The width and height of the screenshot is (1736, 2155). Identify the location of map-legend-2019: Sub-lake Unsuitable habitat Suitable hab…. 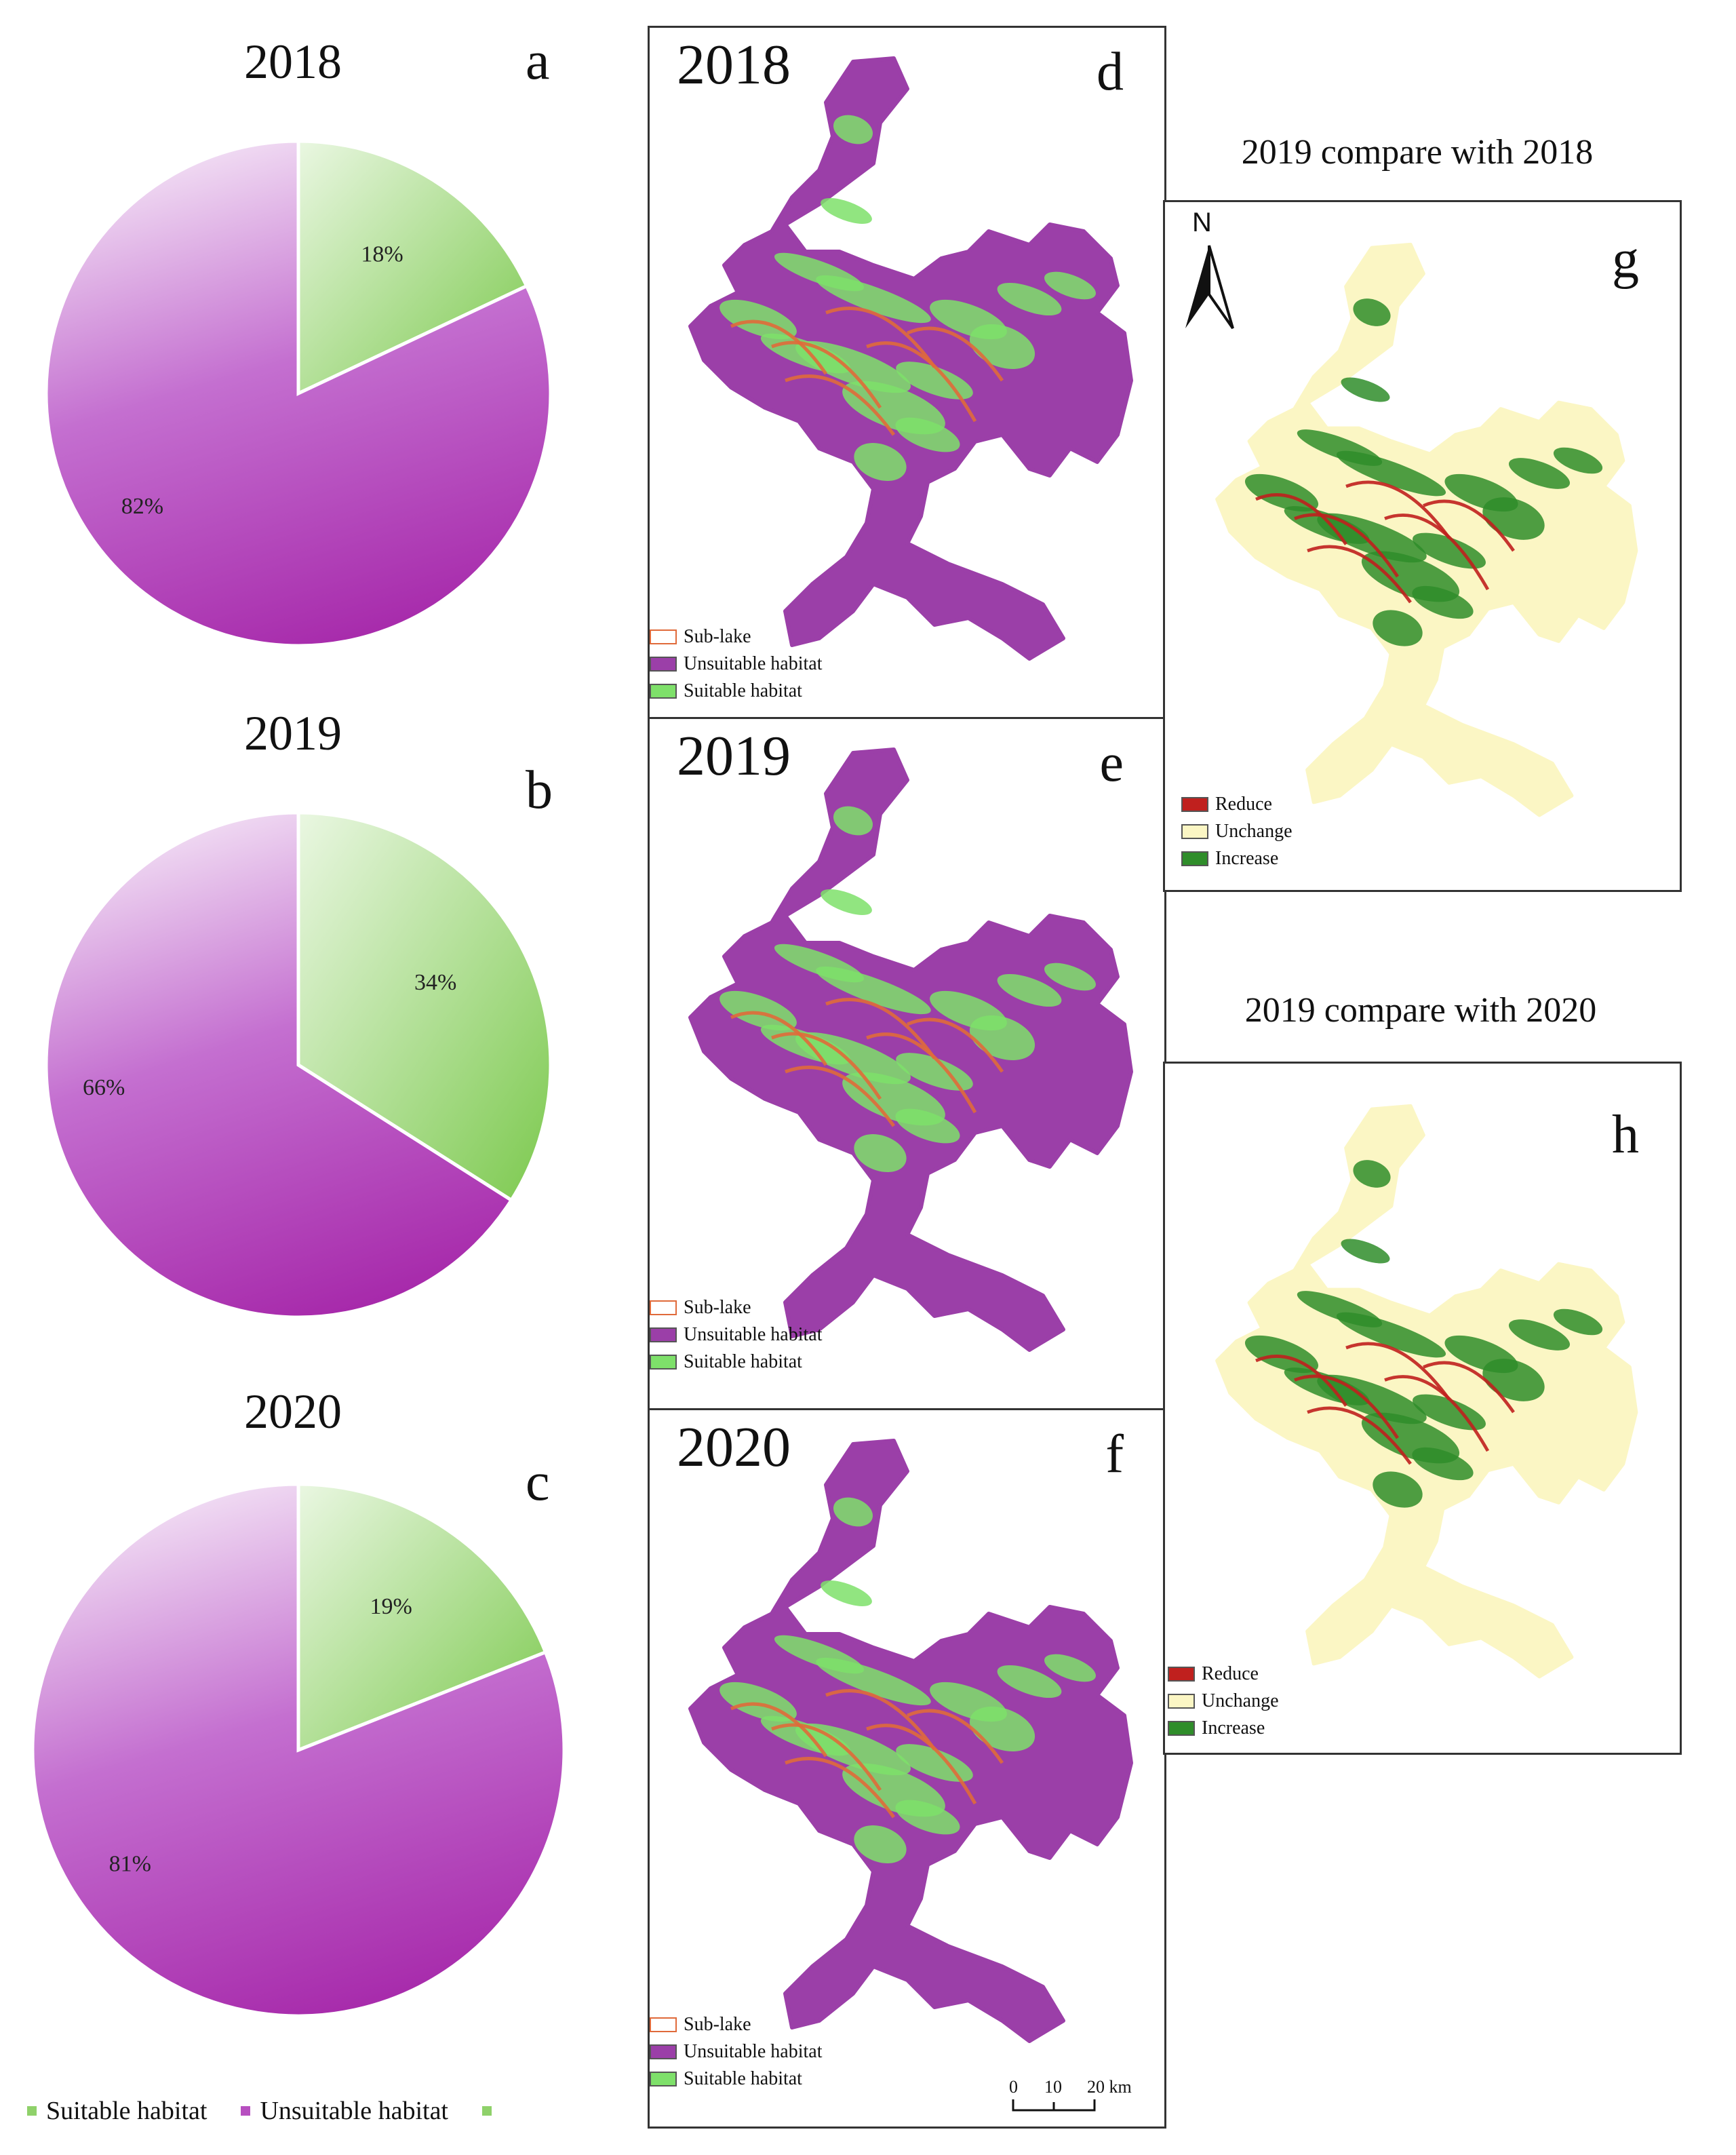
(736, 1335).